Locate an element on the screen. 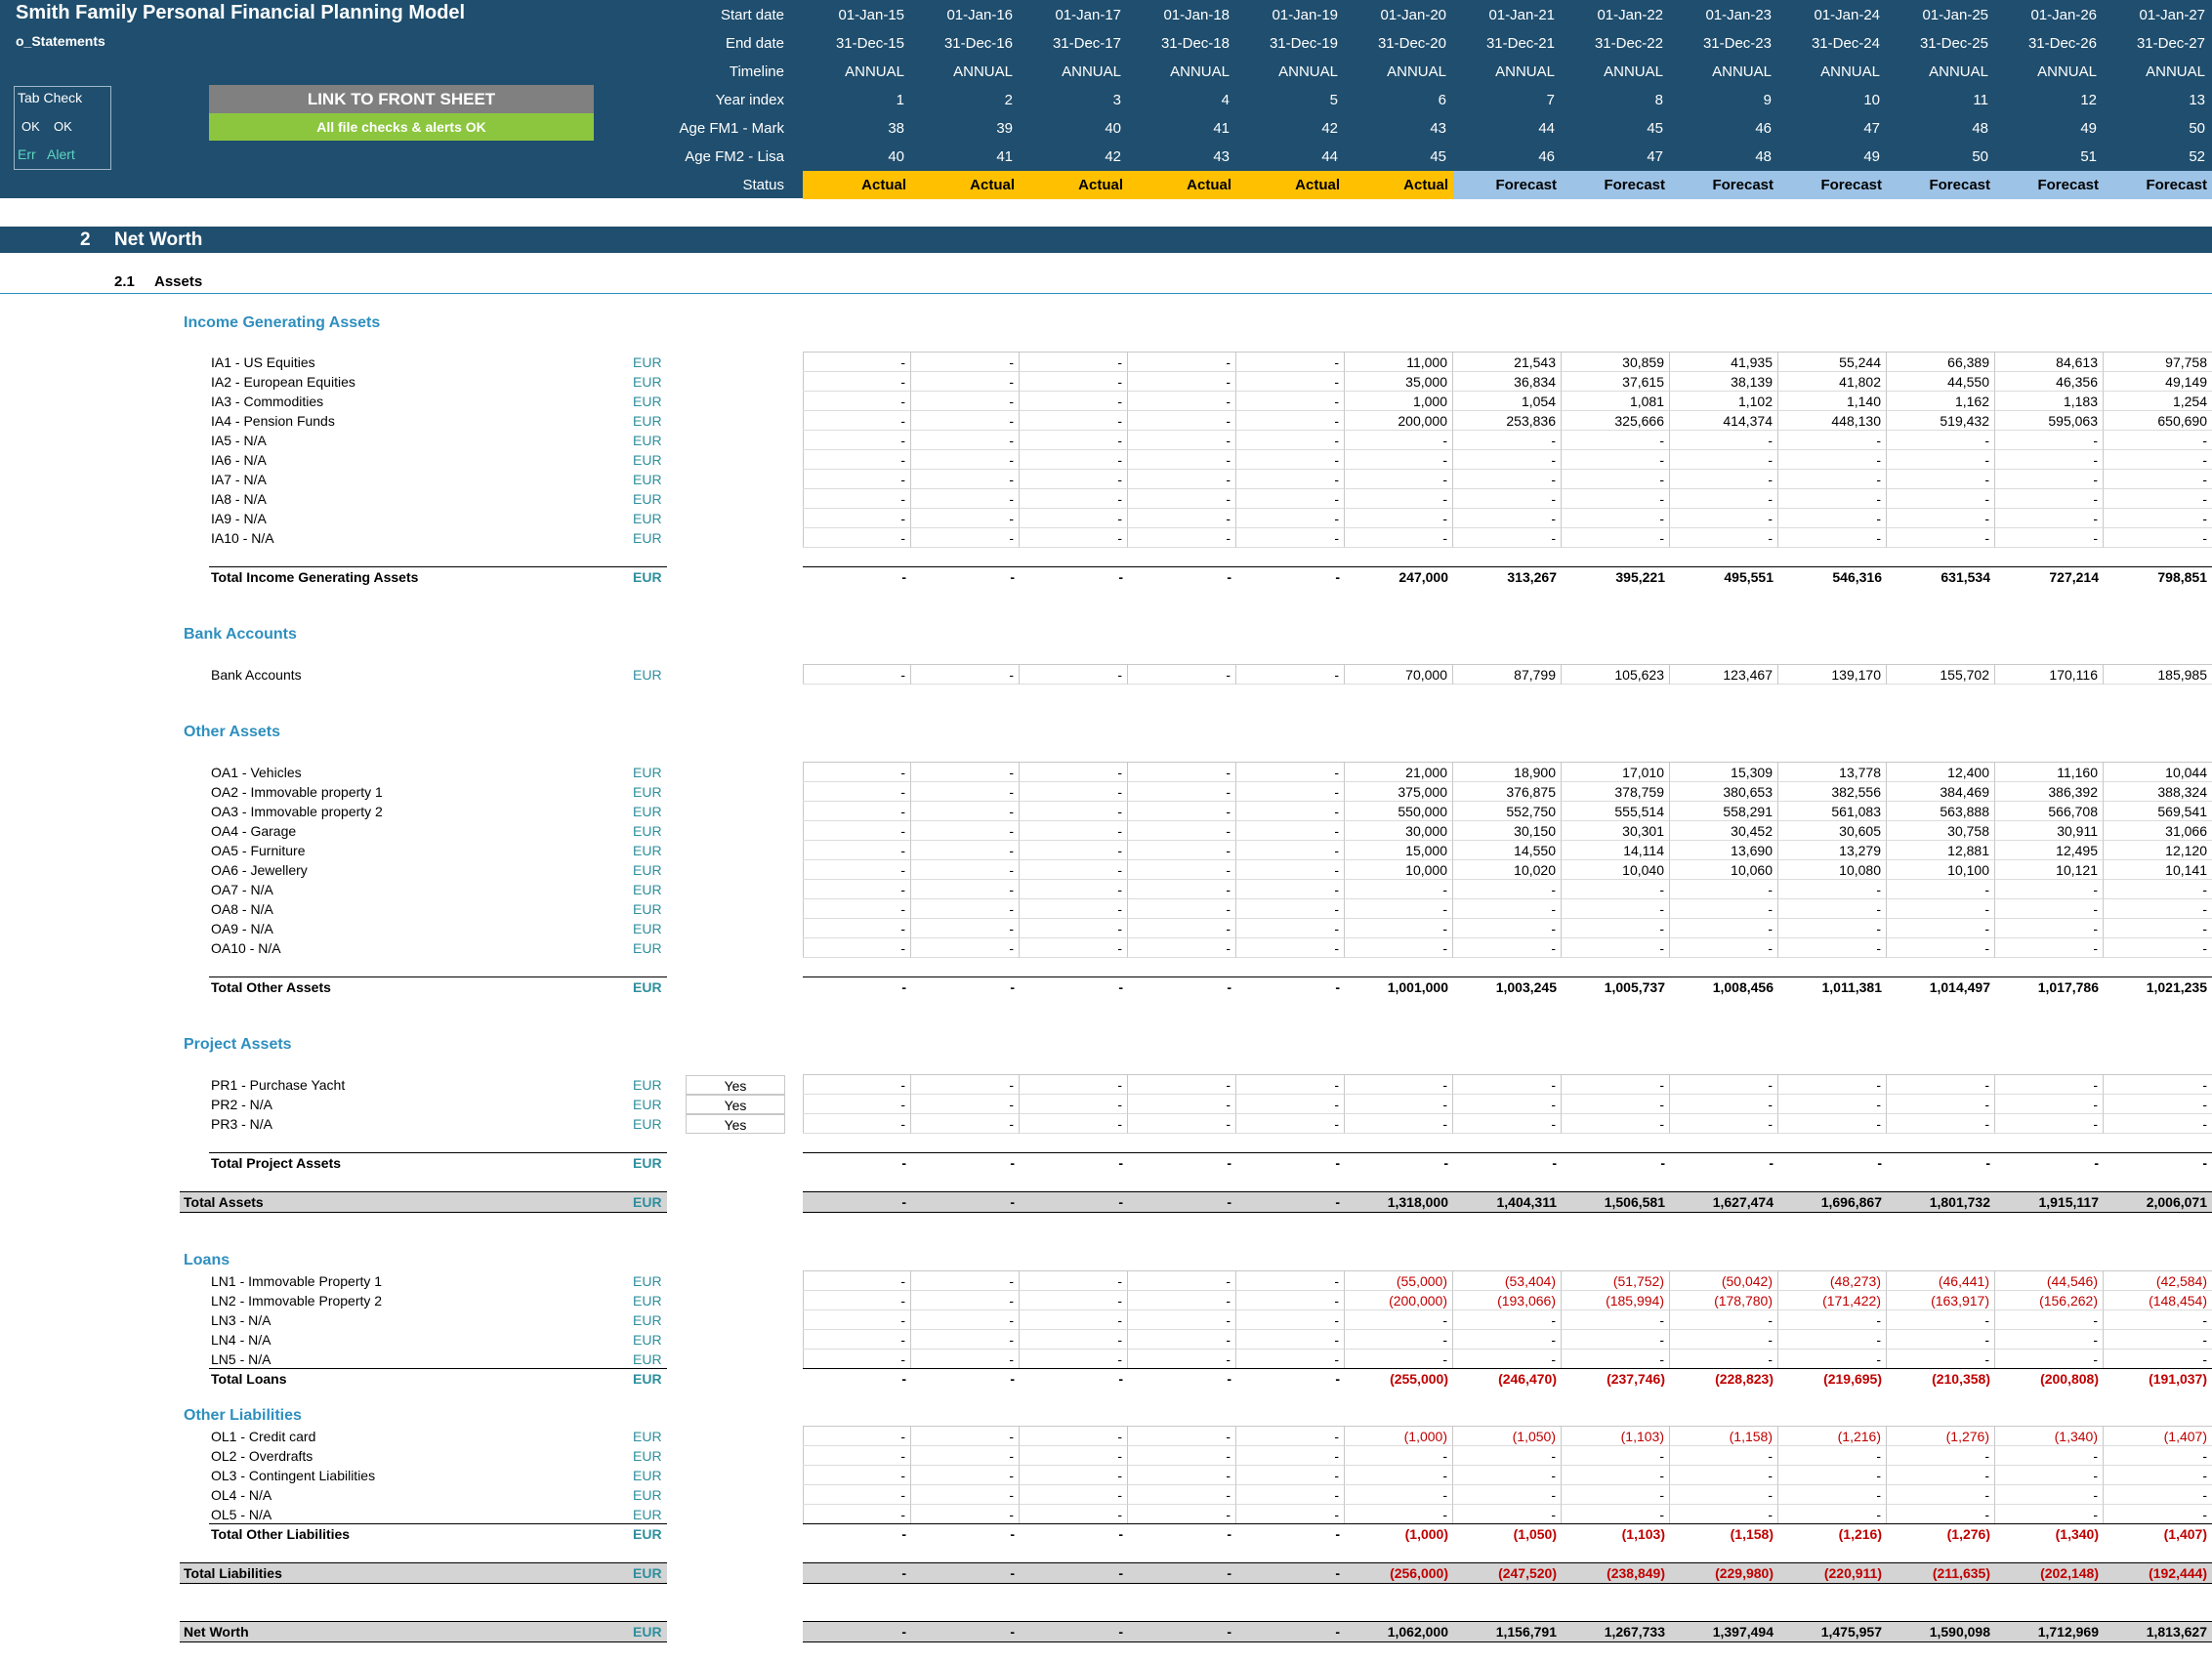 This screenshot has width=2212, height=1662. net-worth-cell: - is located at coordinates (1012, 1632).